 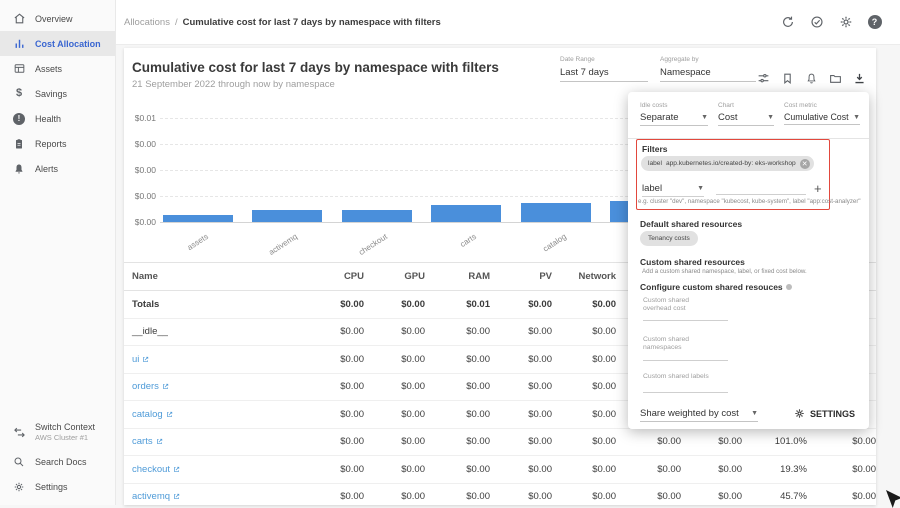 What do you see at coordinates (685, 356) in the screenshot?
I see `custom-namespaces-input` at bounding box center [685, 356].